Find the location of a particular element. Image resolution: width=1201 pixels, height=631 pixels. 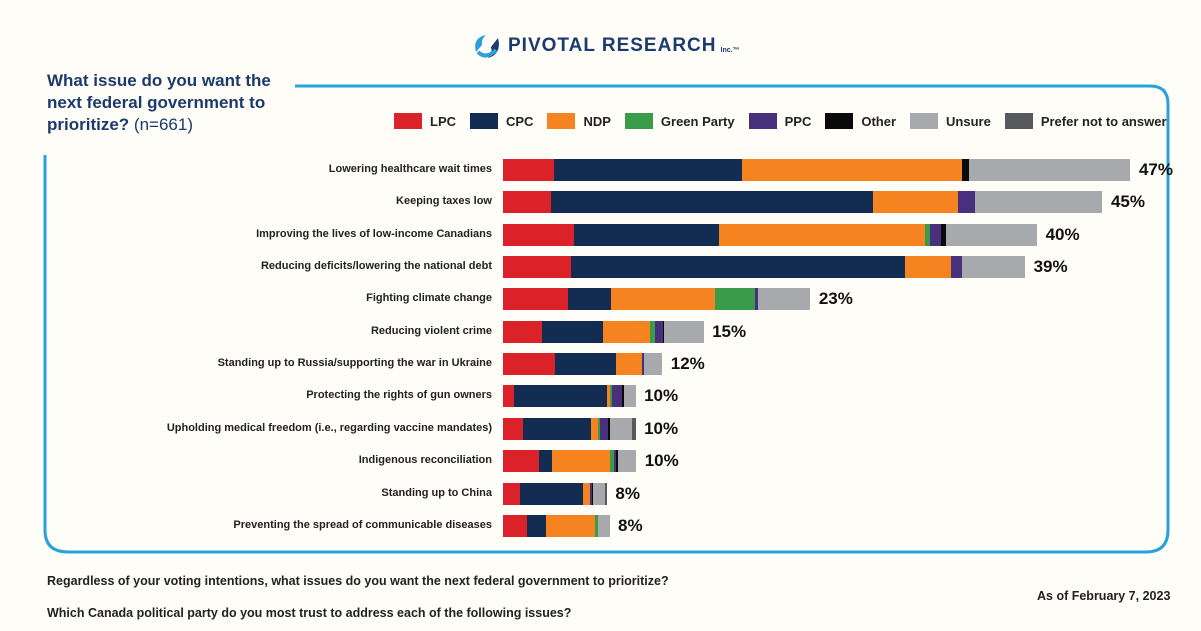

logo: PIVOTAL RESEARCH Inc.™ is located at coordinates (605, 46).